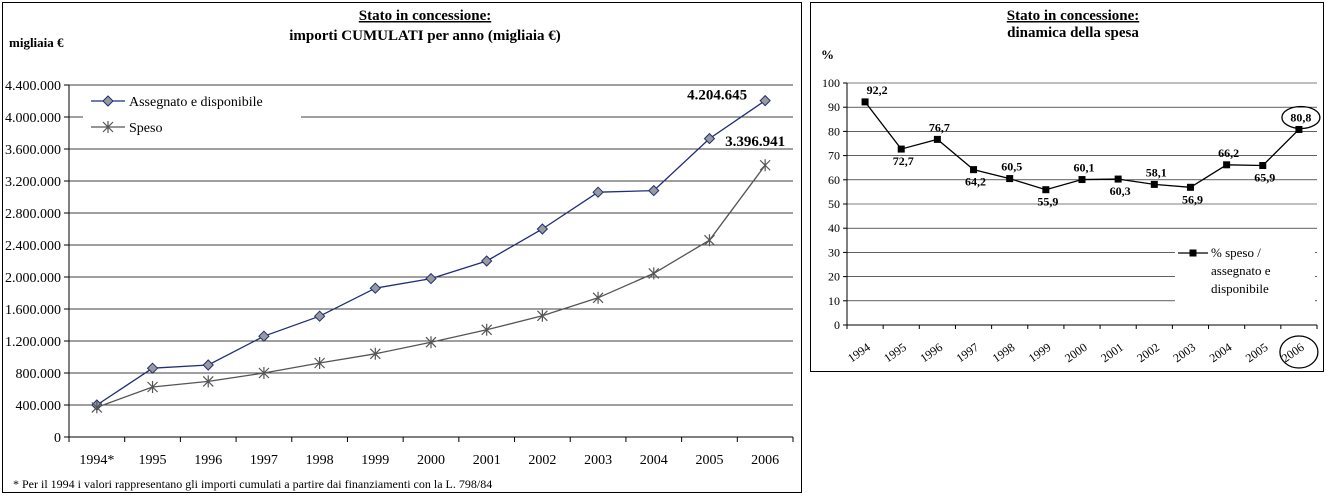 The height and width of the screenshot is (495, 1326). I want to click on left-x-tick-label: 1998, so click(320, 460).